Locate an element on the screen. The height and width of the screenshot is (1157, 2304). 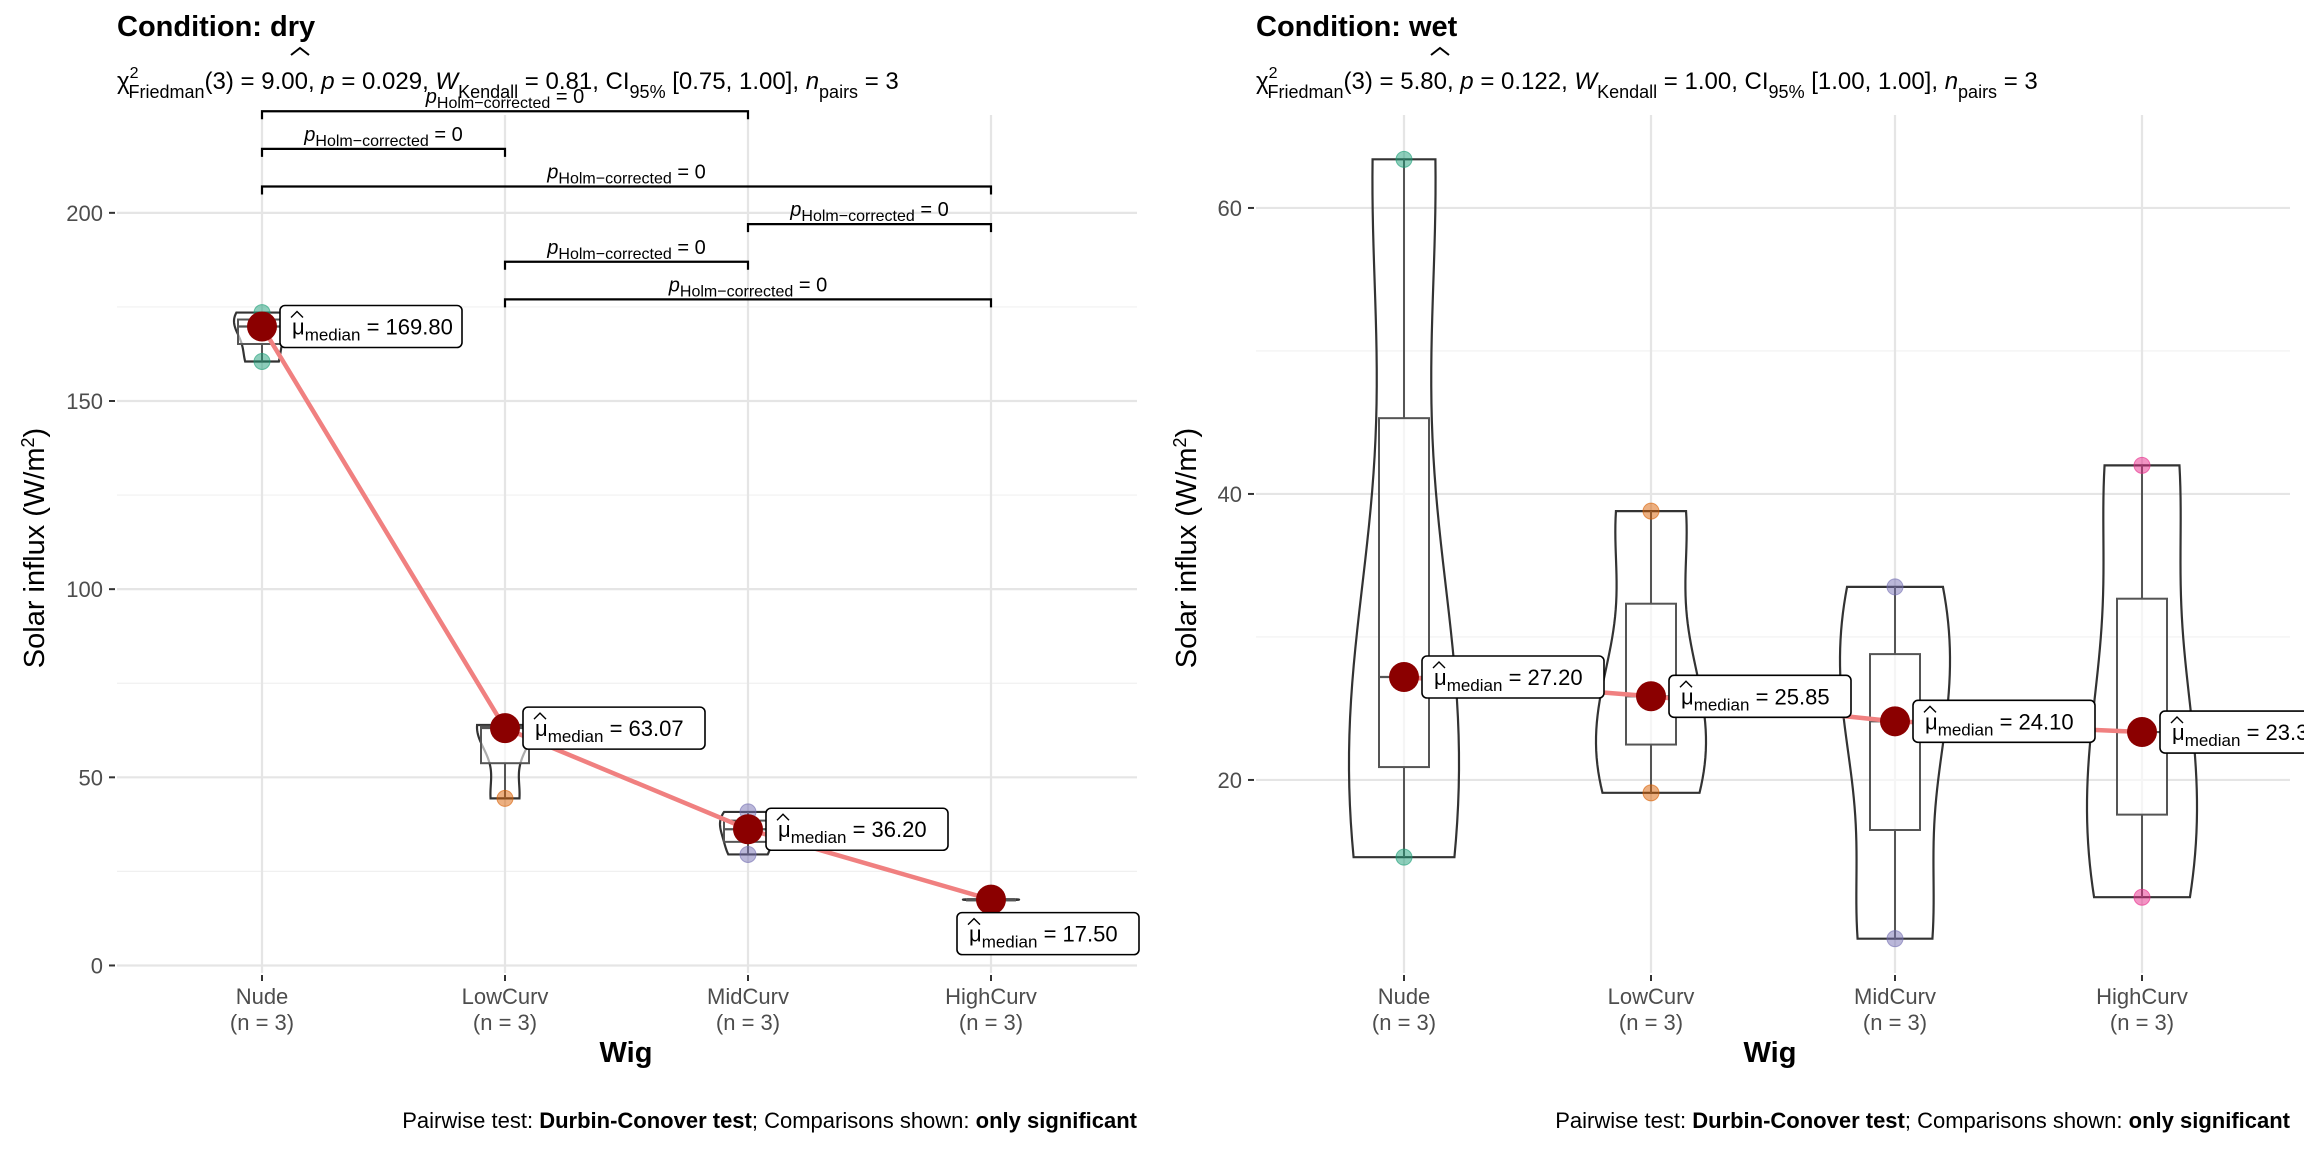
y-axis: 20 40 60 is located at coordinates (1236, 494).